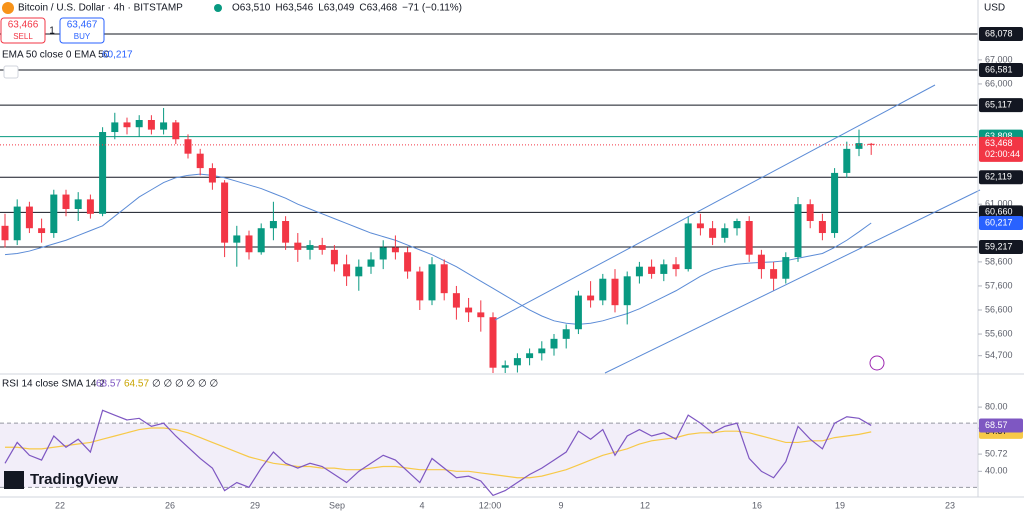 This screenshot has height=513, width=1024. Describe the element at coordinates (998, 177) in the screenshot. I see `price-tag-label: 62,119` at that location.